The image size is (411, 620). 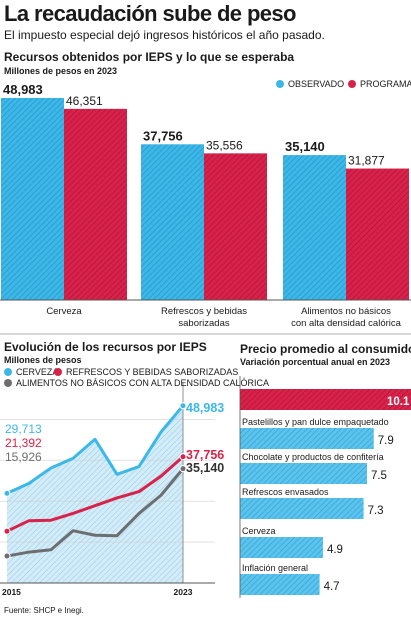 What do you see at coordinates (23, 457) in the screenshot?
I see `line-start-label-2: 15,926` at bounding box center [23, 457].